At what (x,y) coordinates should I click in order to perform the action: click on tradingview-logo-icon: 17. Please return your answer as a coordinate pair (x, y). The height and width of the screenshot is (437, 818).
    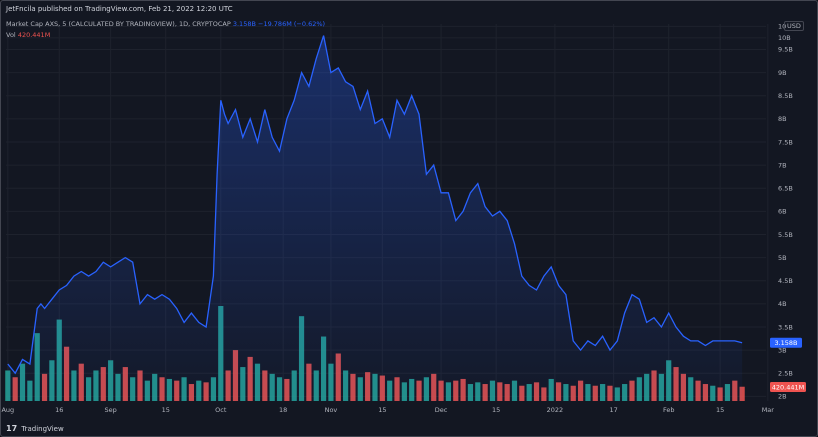
    Looking at the image, I should click on (12, 428).